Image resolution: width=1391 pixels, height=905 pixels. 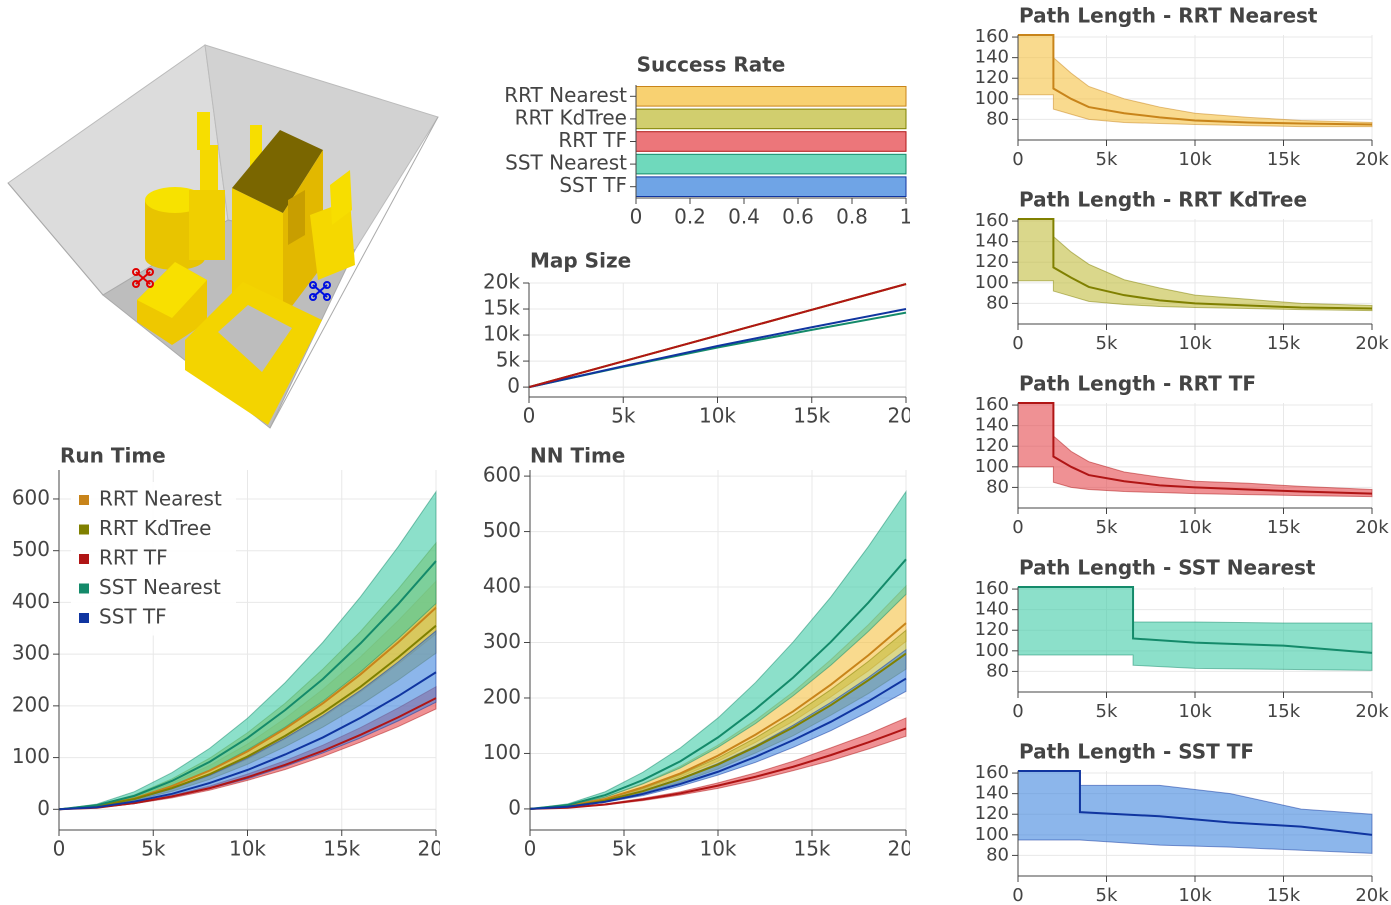 I want to click on y-tick-label: 500, so click(x=502, y=530).